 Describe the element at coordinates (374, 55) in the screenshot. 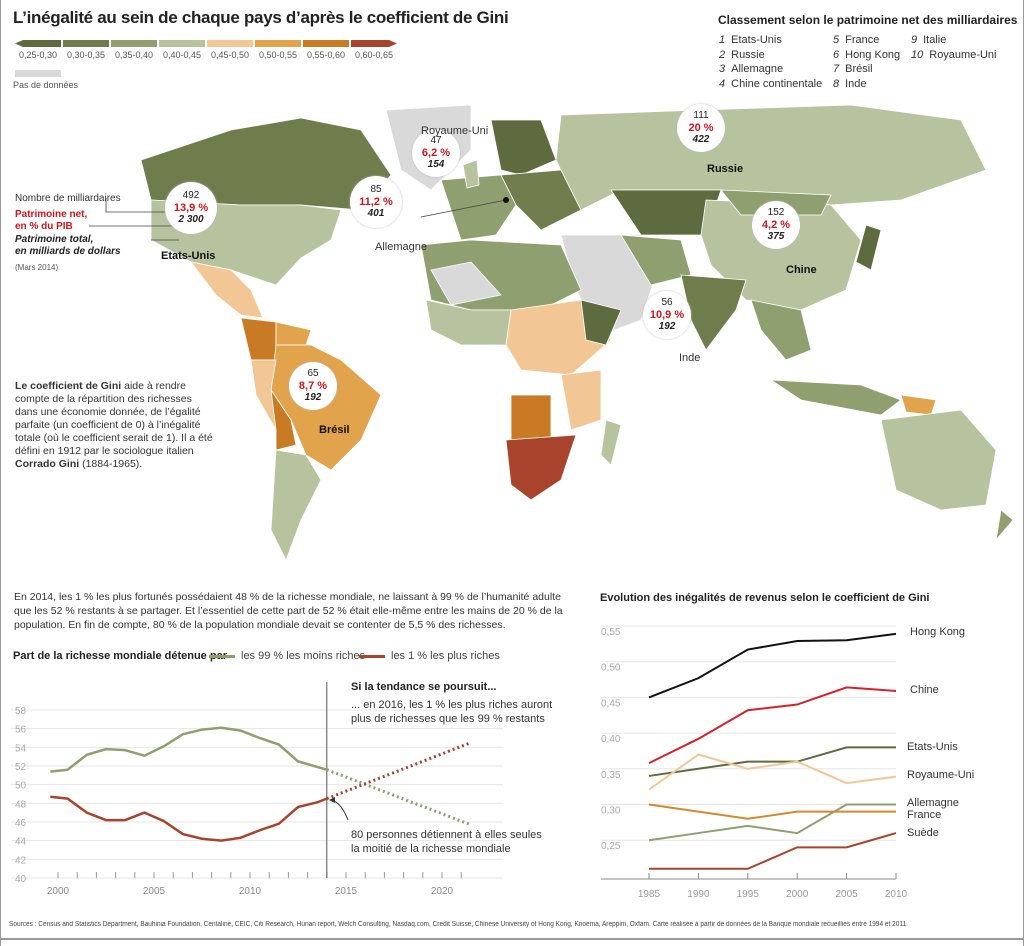

I see `legend-label: 0,60-0,65` at that location.